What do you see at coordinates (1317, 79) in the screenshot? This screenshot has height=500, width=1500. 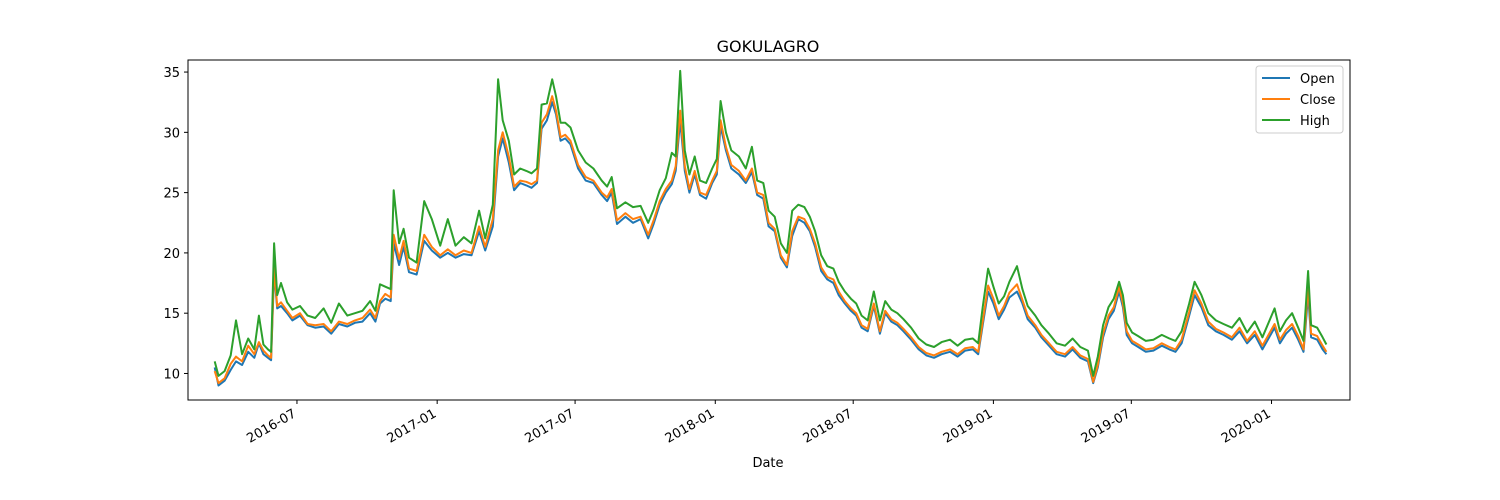 I see `legend-label-open: Open` at bounding box center [1317, 79].